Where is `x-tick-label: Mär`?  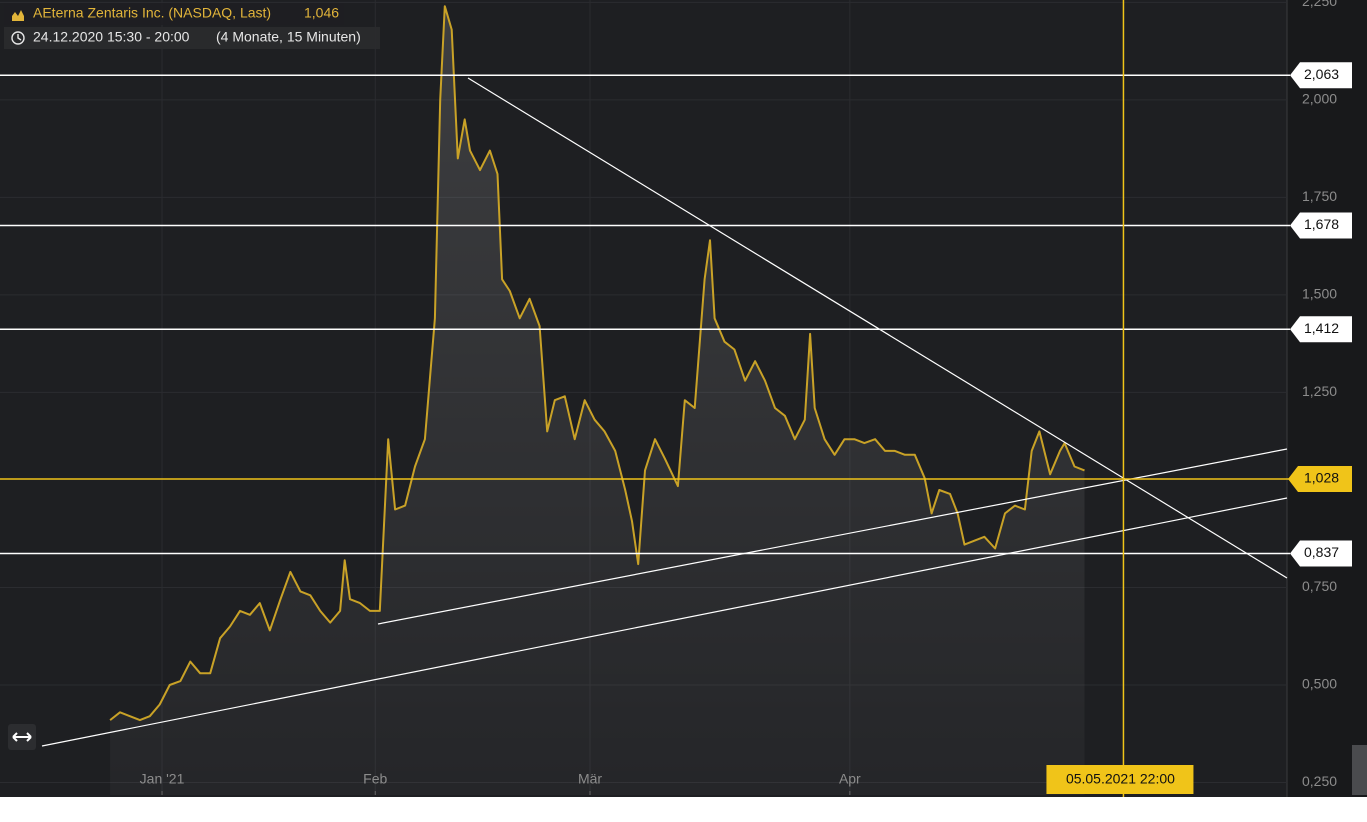 x-tick-label: Mär is located at coordinates (590, 779).